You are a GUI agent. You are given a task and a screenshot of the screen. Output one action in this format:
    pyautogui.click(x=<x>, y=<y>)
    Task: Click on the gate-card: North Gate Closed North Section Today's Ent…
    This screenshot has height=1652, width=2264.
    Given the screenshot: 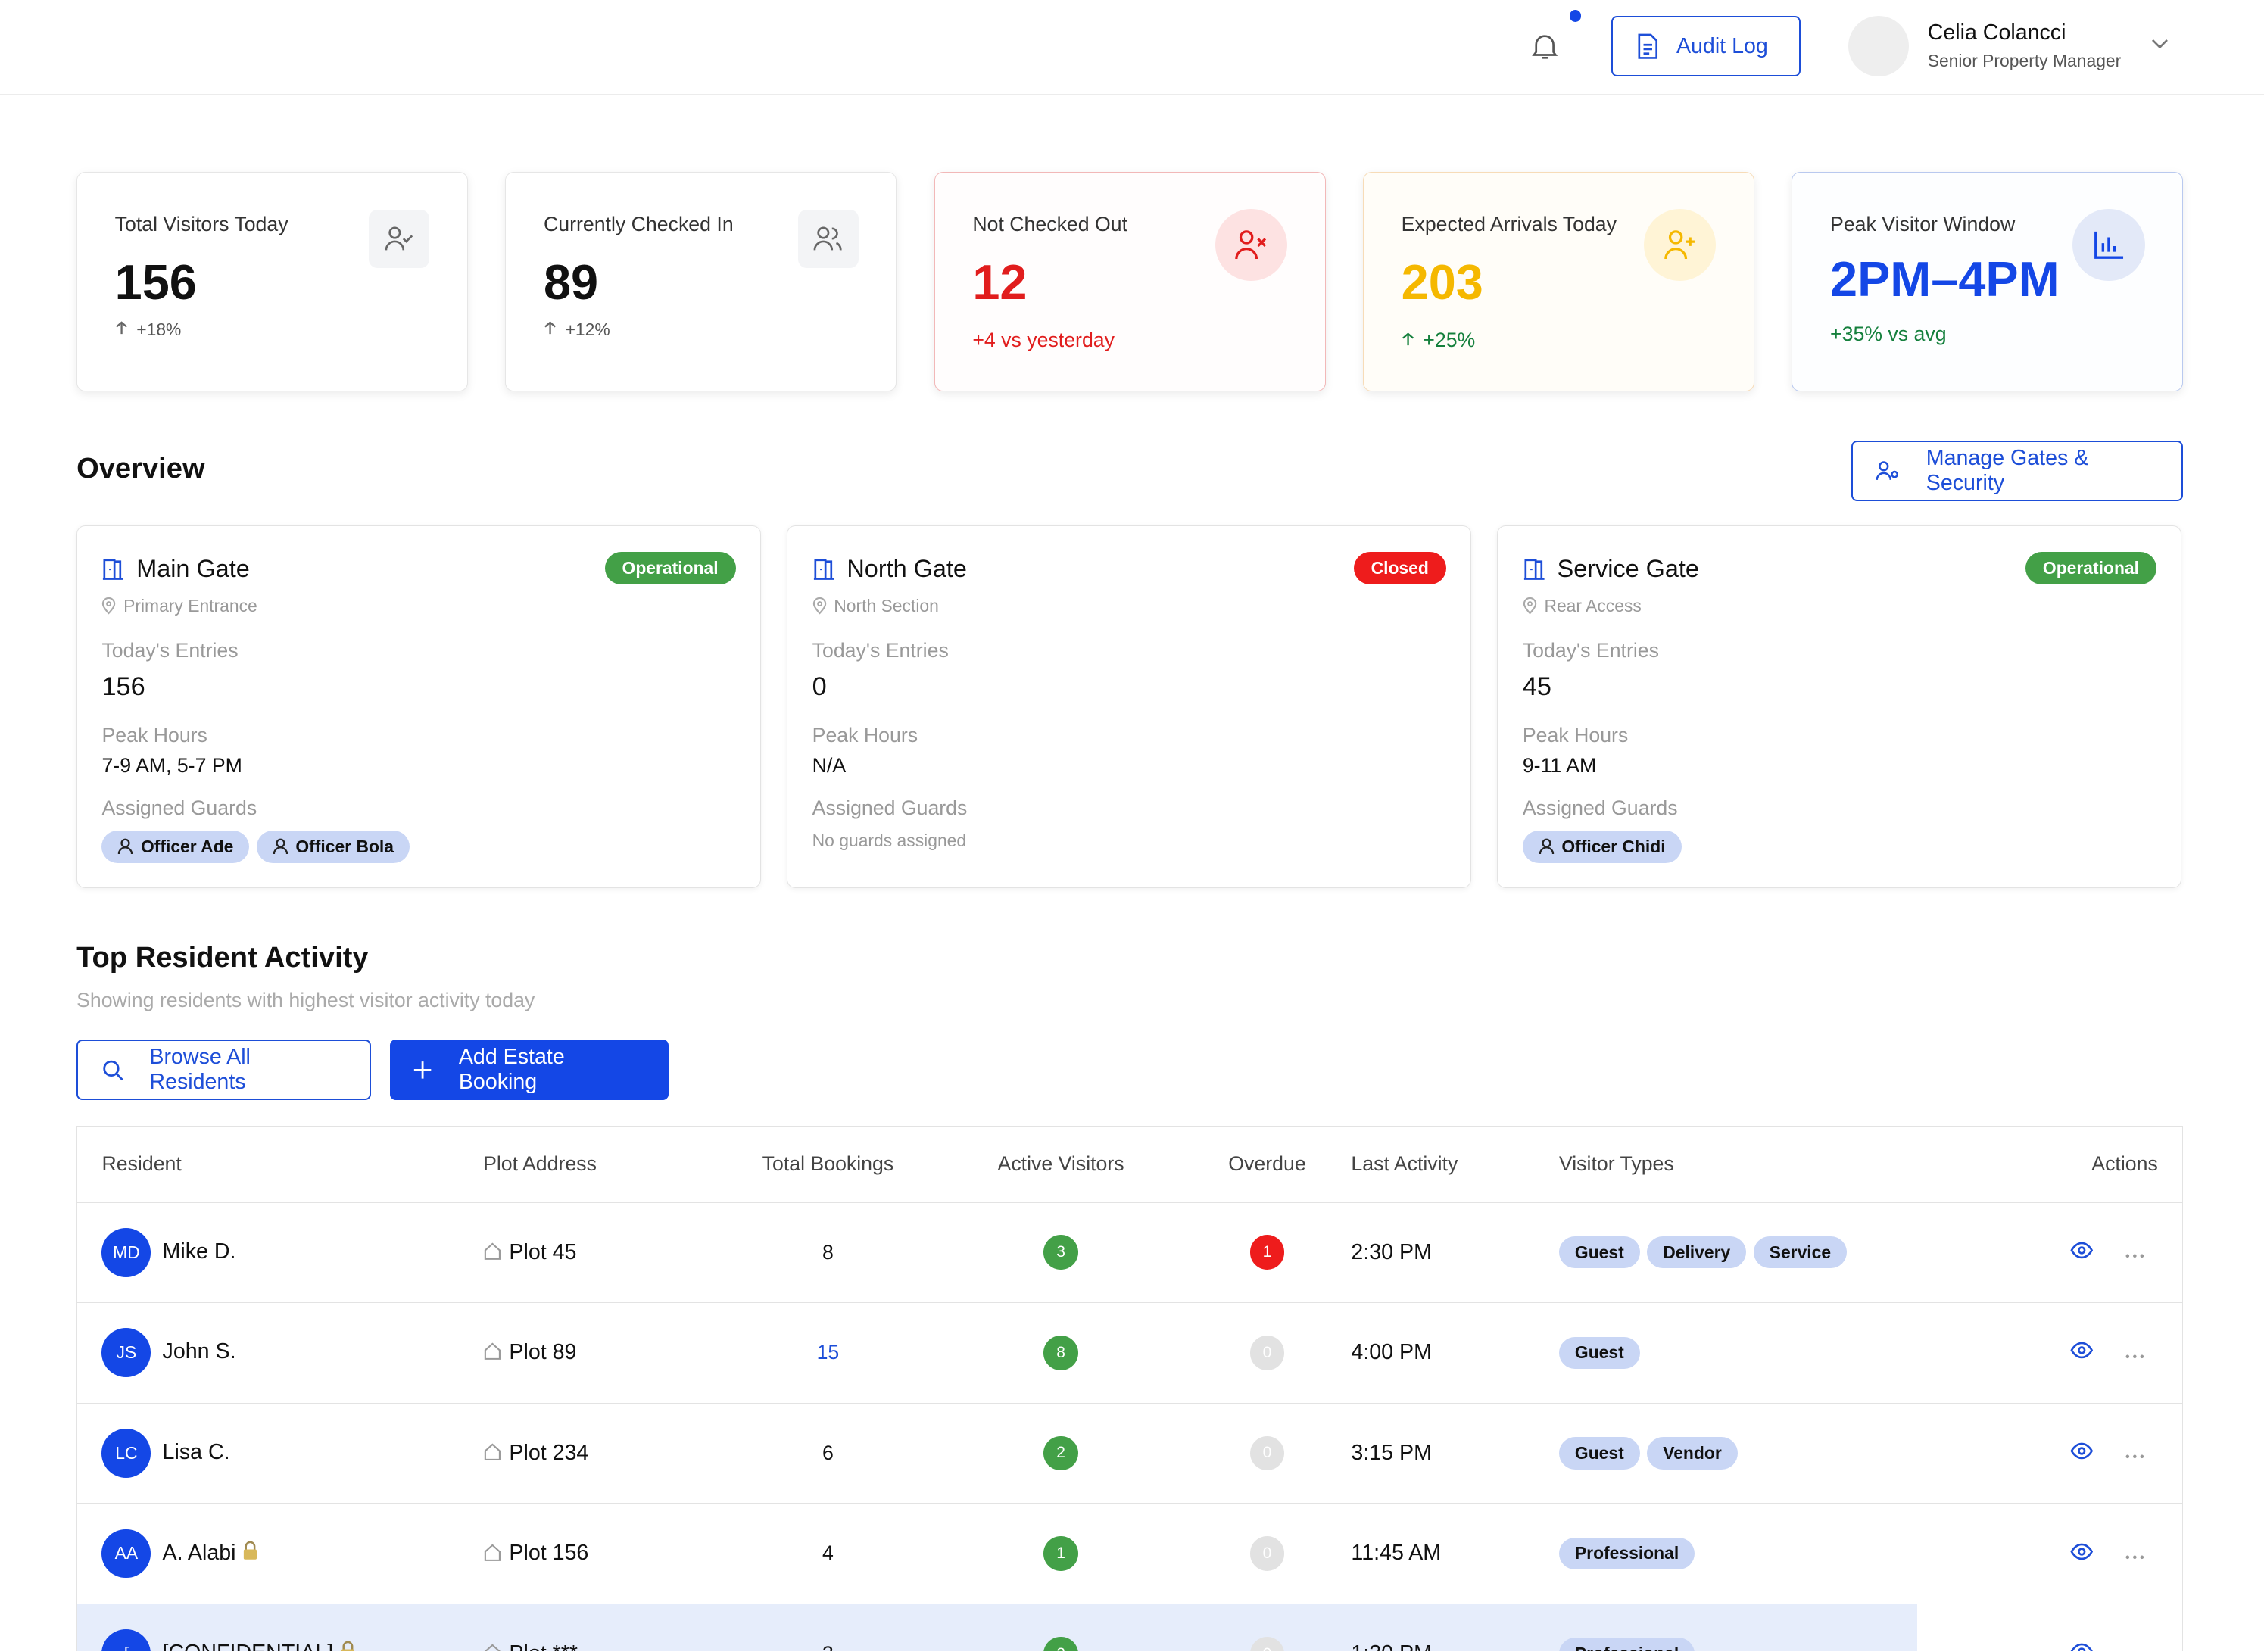 What is the action you would take?
    pyautogui.click(x=1129, y=706)
    